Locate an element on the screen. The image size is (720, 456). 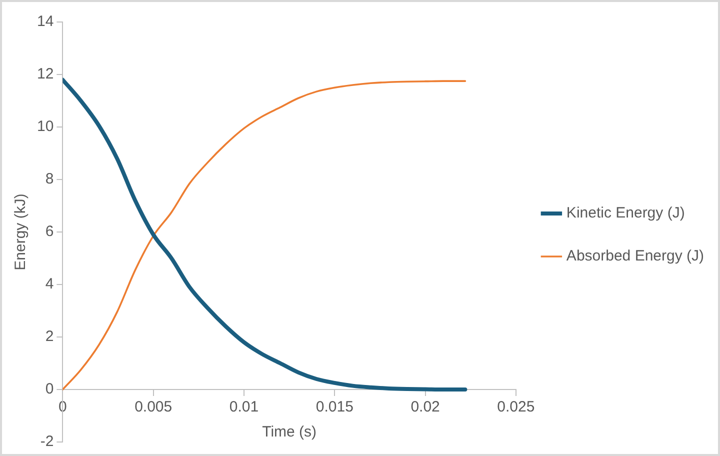
y-axis-title: Energy (kJ) is located at coordinates (21, 232).